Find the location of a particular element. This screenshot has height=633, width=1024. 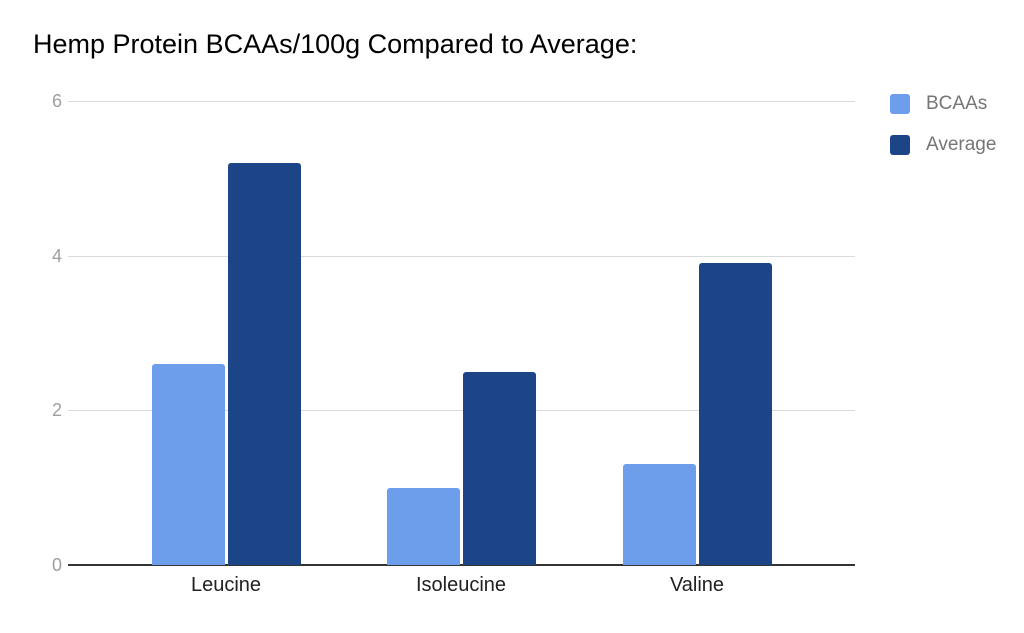

y-tick-label-0: 0 is located at coordinates (56, 565).